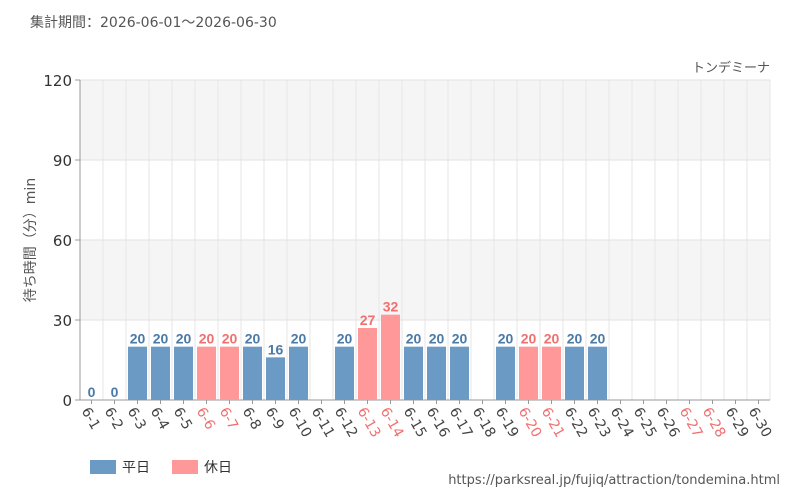  What do you see at coordinates (484, 423) in the screenshot?
I see `x-tick-label: 6-18` at bounding box center [484, 423].